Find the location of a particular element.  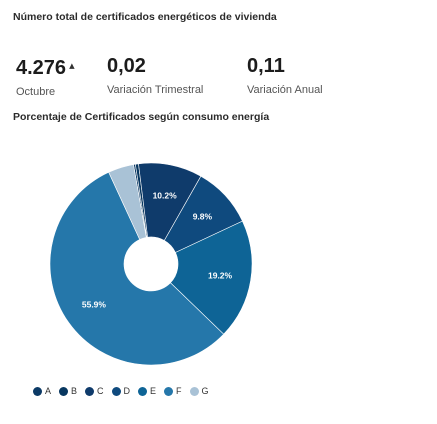

slice-data-label-d: 9.8% is located at coordinates (203, 216).